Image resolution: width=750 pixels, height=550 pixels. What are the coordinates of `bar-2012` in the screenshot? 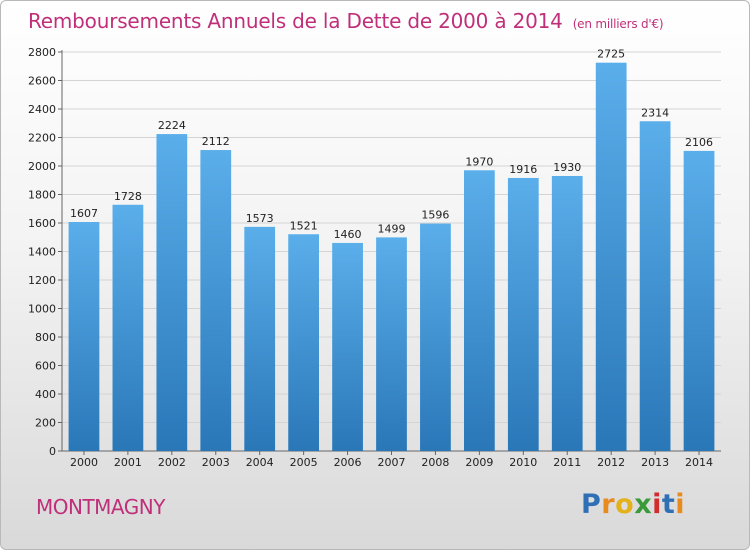 It's located at (611, 256).